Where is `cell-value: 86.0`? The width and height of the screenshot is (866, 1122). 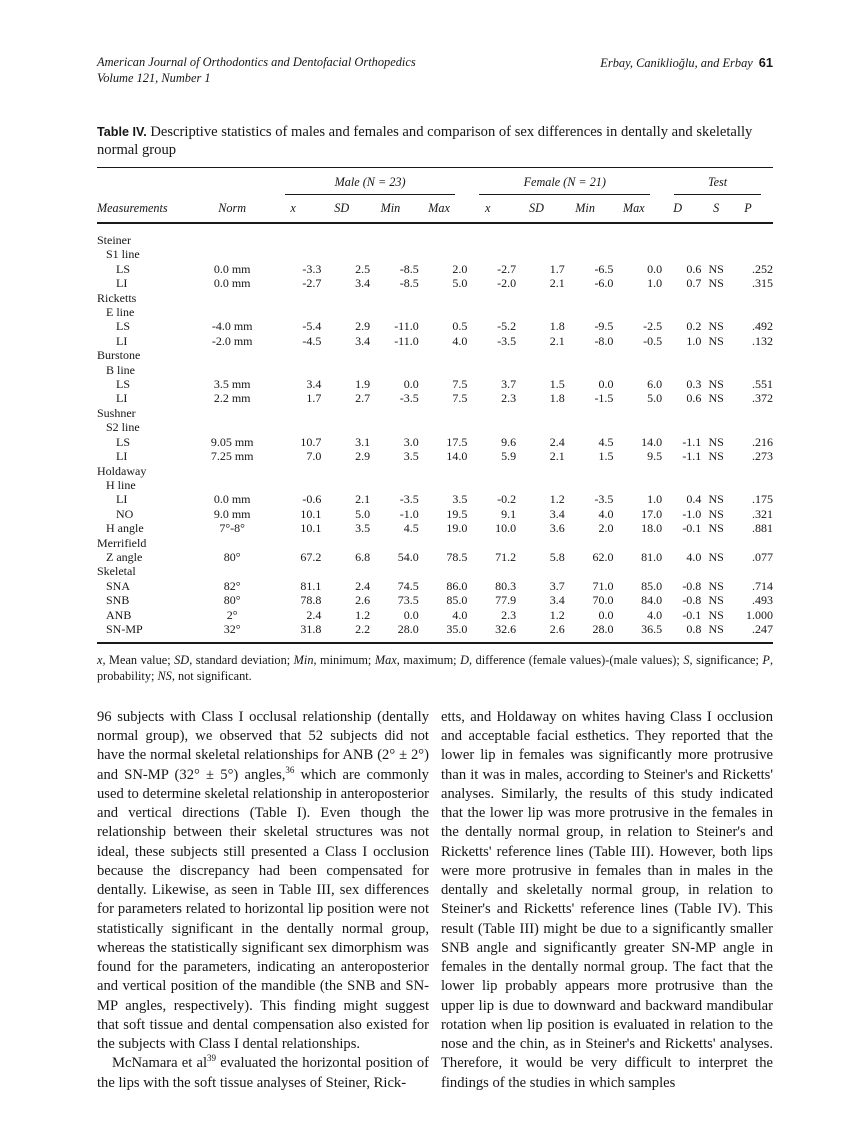
cell-value: 86.0 is located at coordinates (457, 585).